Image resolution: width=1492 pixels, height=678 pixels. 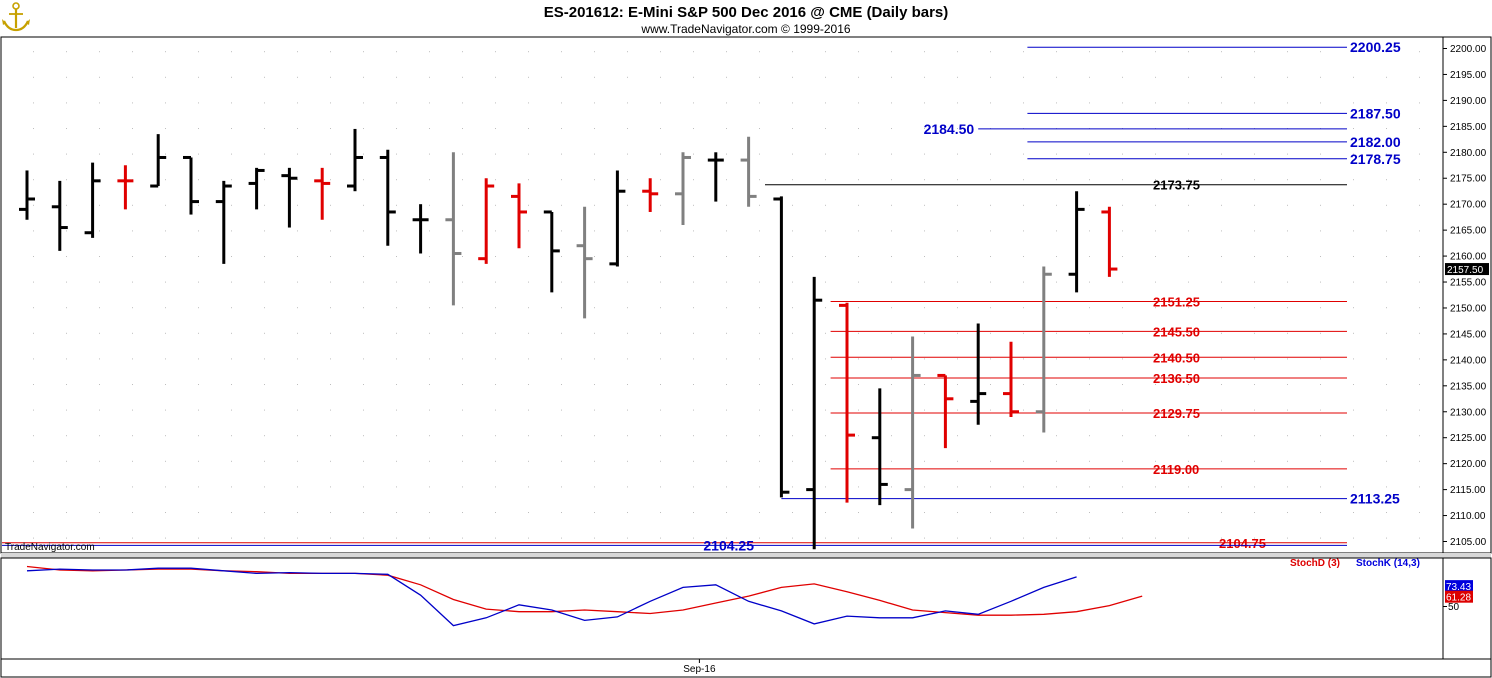 What do you see at coordinates (1375, 499) in the screenshot?
I see `level-label: 2113.25` at bounding box center [1375, 499].